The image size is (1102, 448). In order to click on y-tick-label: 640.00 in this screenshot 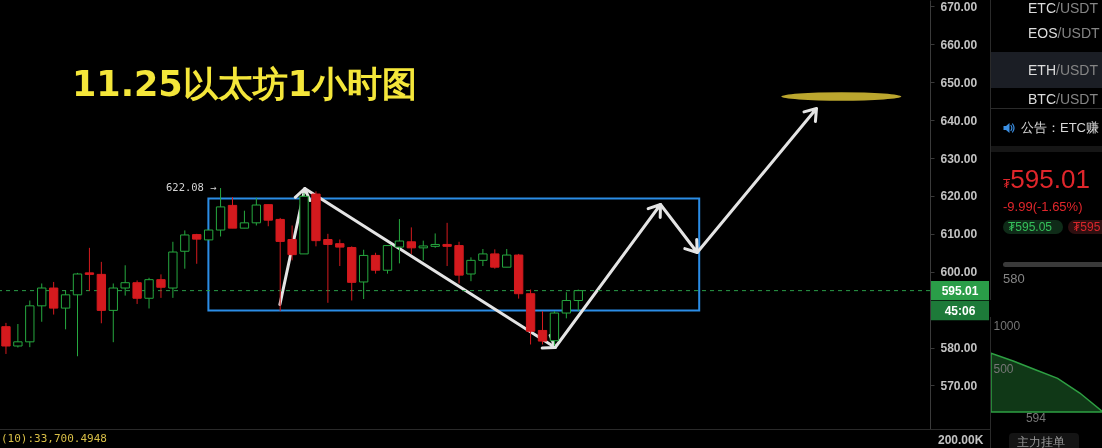, I will do `click(959, 120)`.